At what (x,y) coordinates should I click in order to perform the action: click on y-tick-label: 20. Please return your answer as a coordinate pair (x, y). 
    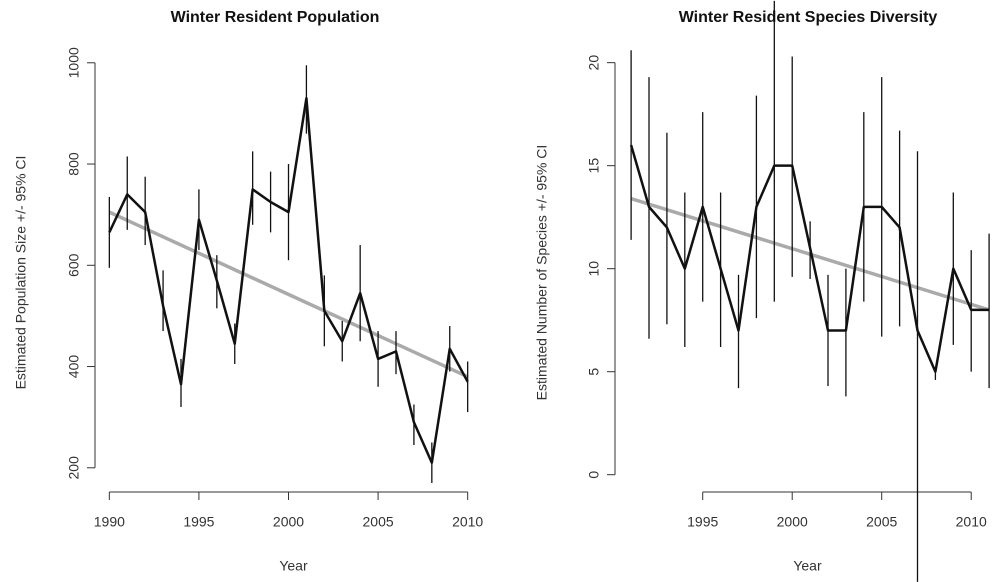
    Looking at the image, I should click on (594, 63).